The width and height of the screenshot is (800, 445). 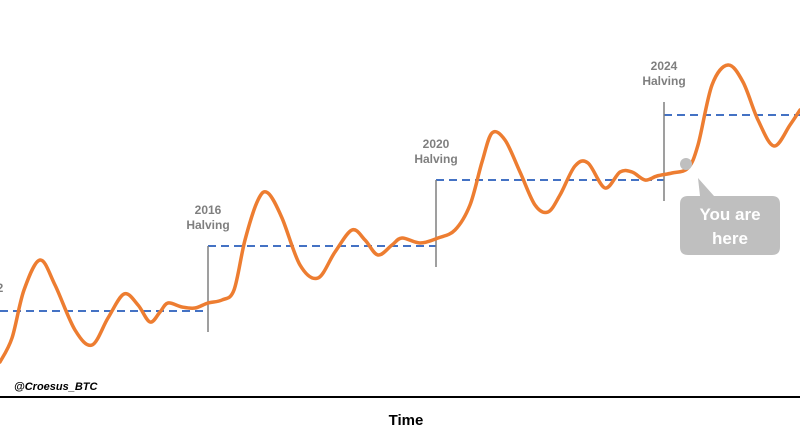 I want to click on halving-2012-label-partial: 2, so click(x=2, y=288).